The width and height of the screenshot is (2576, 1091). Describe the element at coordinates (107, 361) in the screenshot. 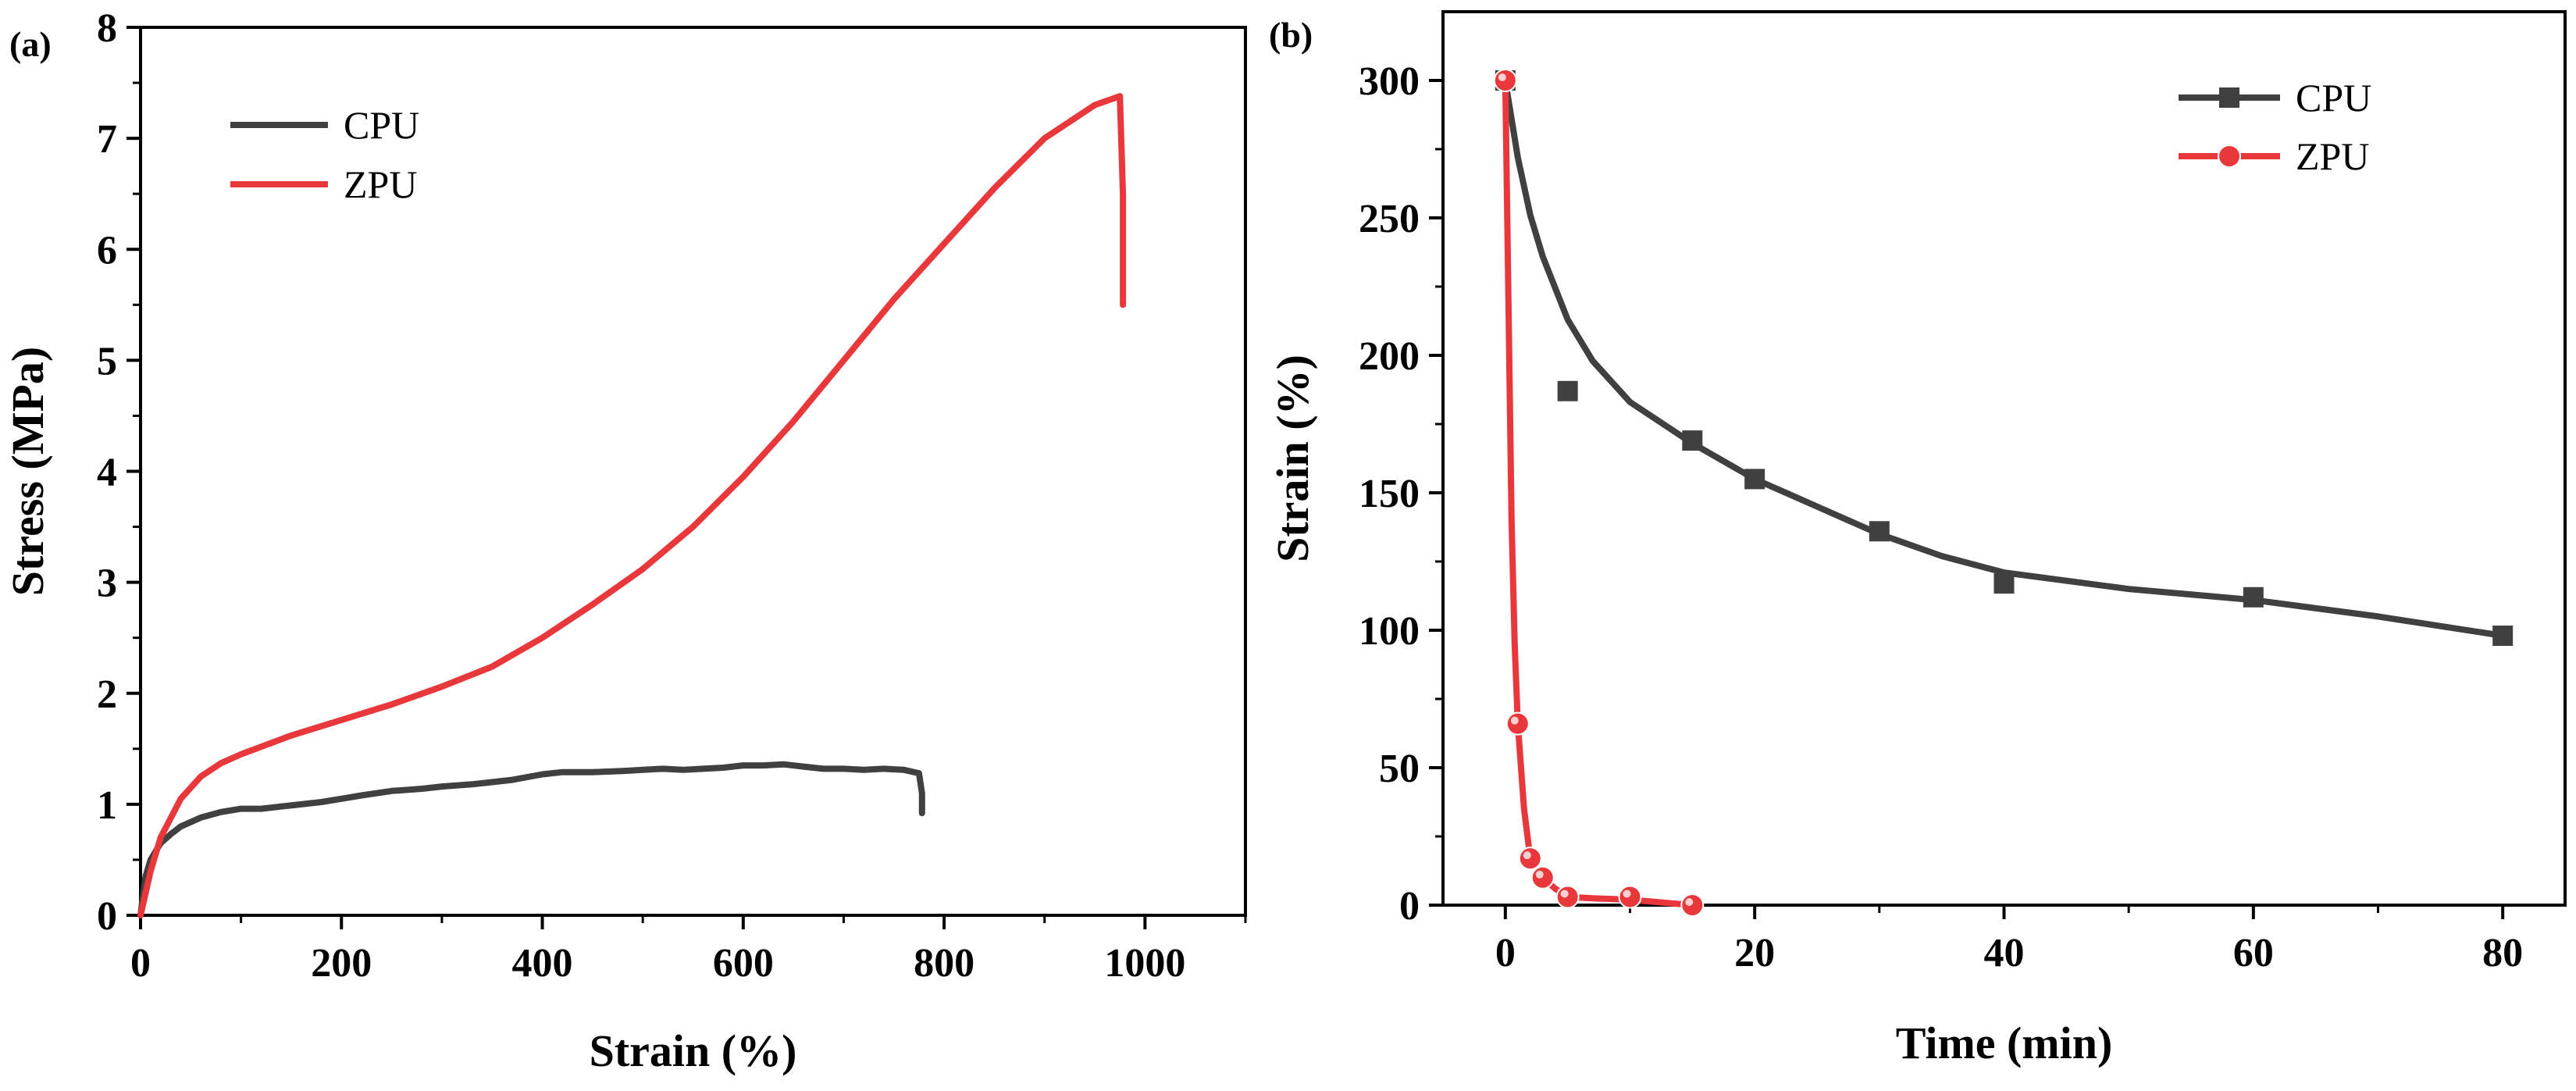

I see `y-tick-label: 5` at that location.